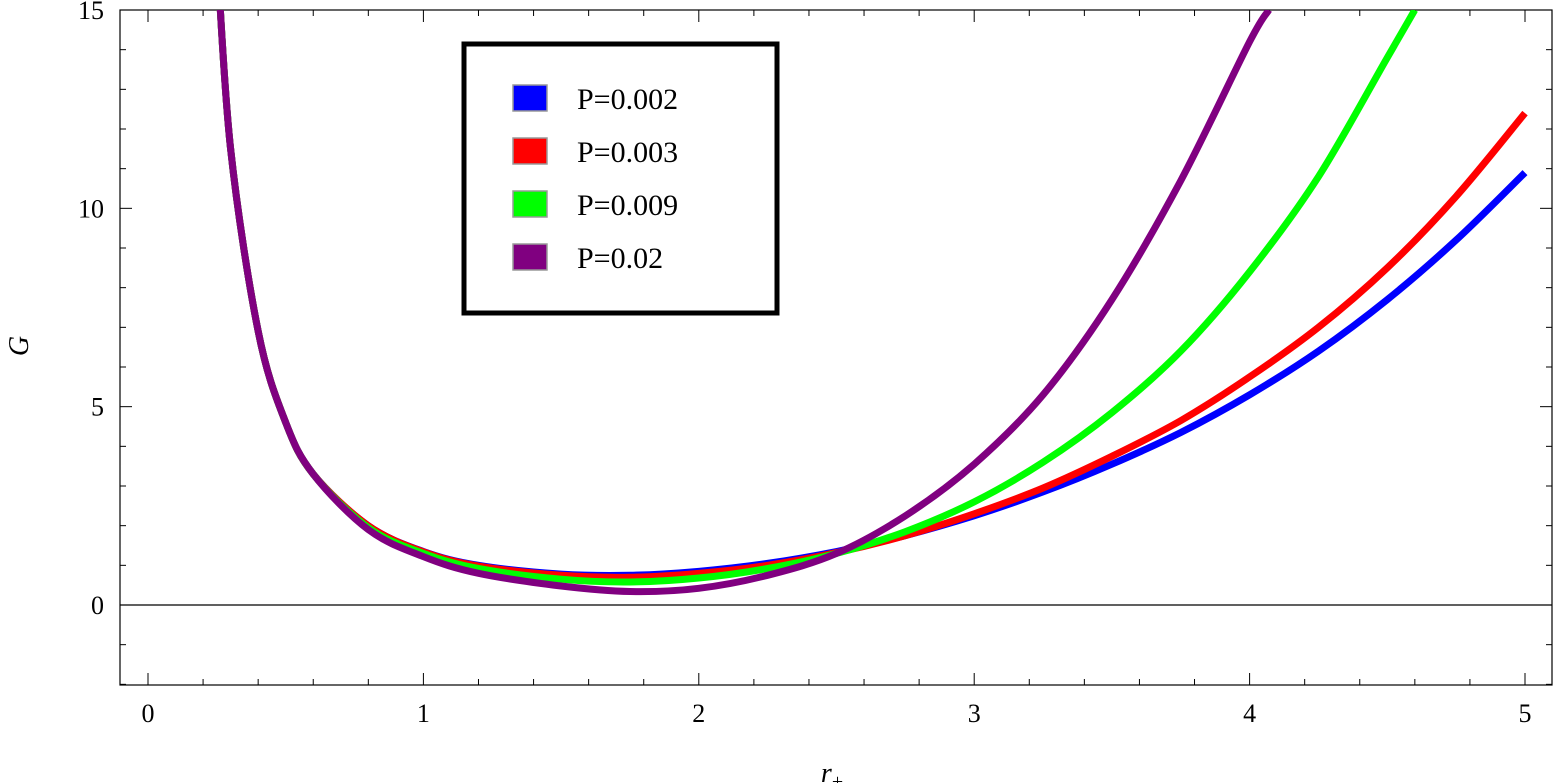 The width and height of the screenshot is (1553, 783). I want to click on legend-label-3: P=0.009, so click(627, 205).